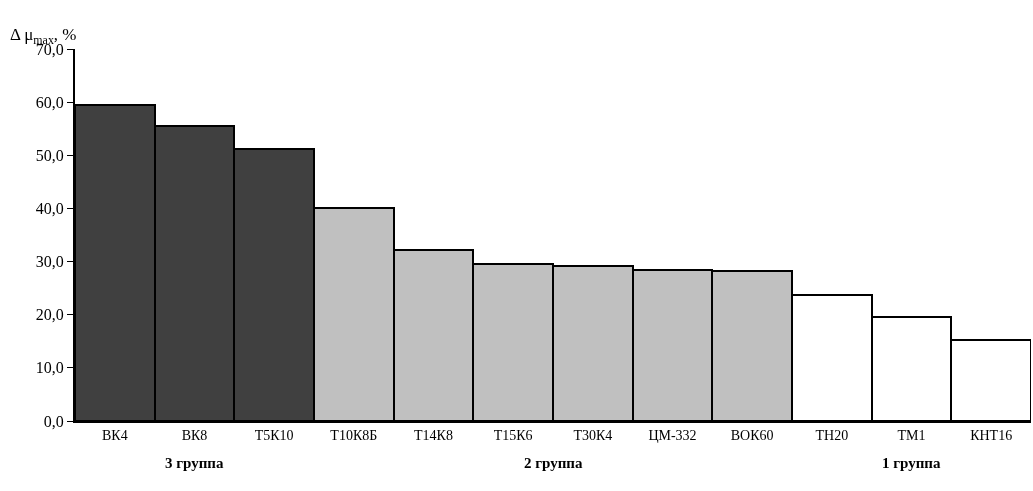 This screenshot has width=1033, height=491. I want to click on x-tick-label: Т30К4, so click(593, 435).